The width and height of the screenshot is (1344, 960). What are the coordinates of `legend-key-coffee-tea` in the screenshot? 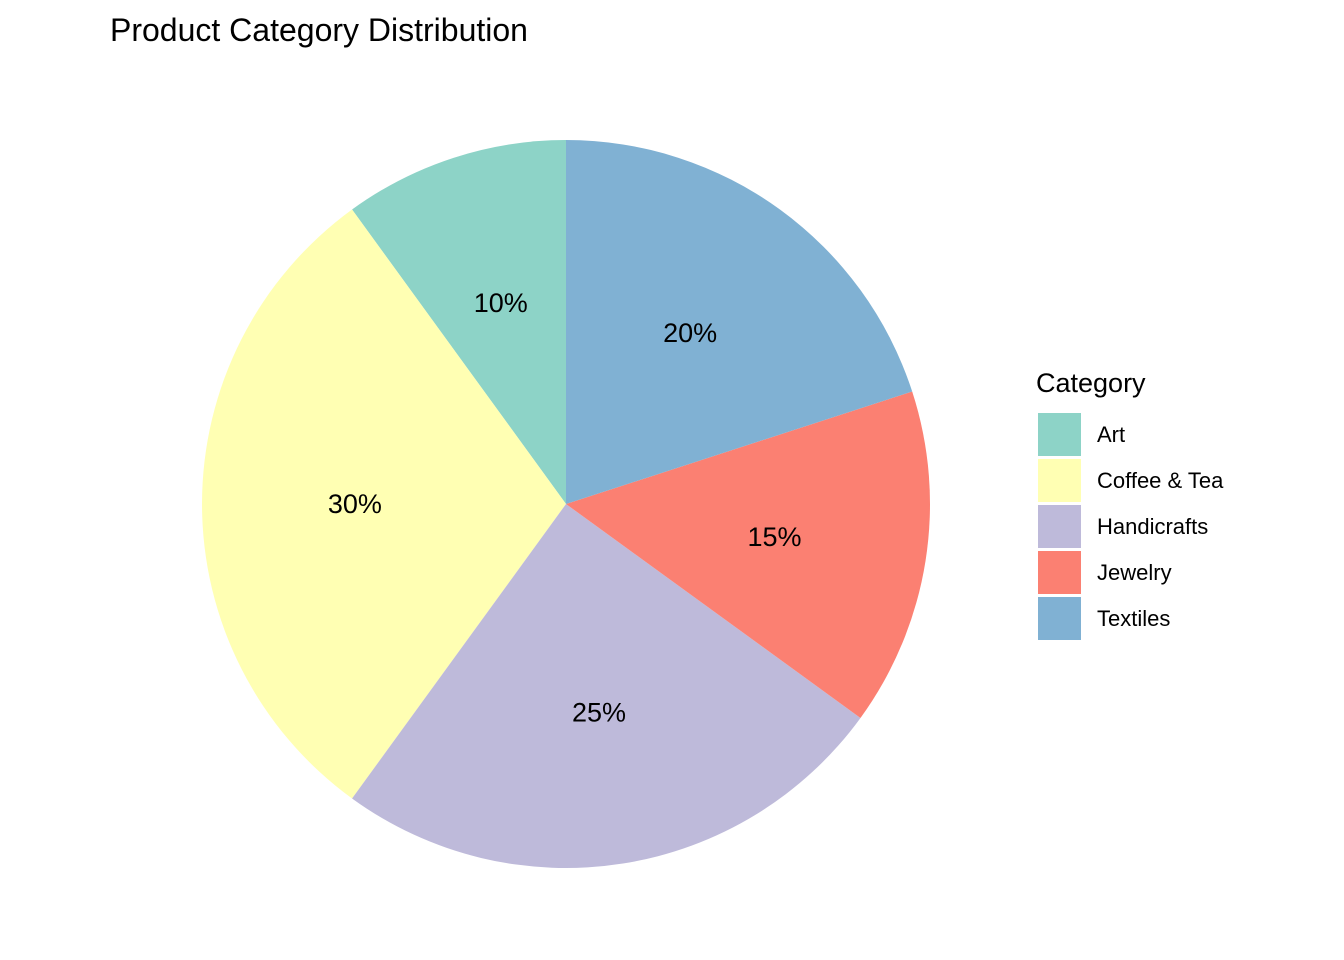 It's located at (1059, 480).